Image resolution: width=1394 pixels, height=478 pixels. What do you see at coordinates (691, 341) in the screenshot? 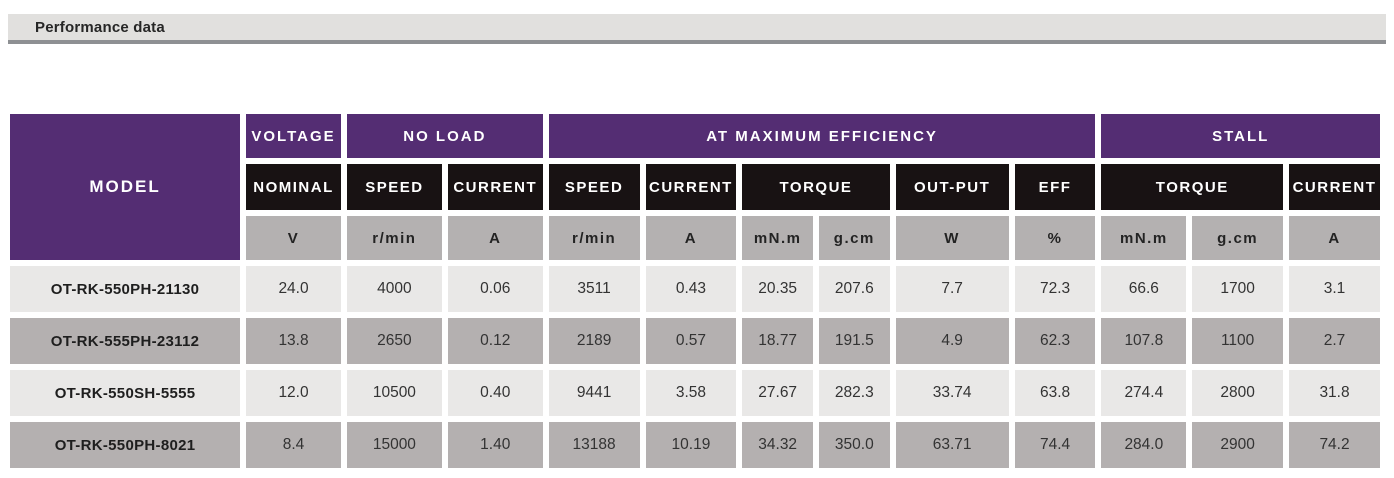
I see `value-cell: 0.57` at bounding box center [691, 341].